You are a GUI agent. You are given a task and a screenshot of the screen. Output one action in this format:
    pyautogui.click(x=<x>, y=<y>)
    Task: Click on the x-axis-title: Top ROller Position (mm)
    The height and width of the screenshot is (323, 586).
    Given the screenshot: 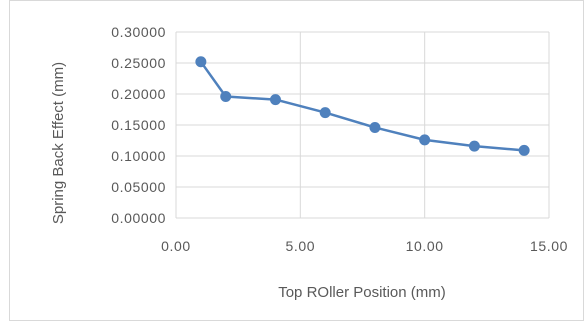 What is the action you would take?
    pyautogui.click(x=362, y=292)
    